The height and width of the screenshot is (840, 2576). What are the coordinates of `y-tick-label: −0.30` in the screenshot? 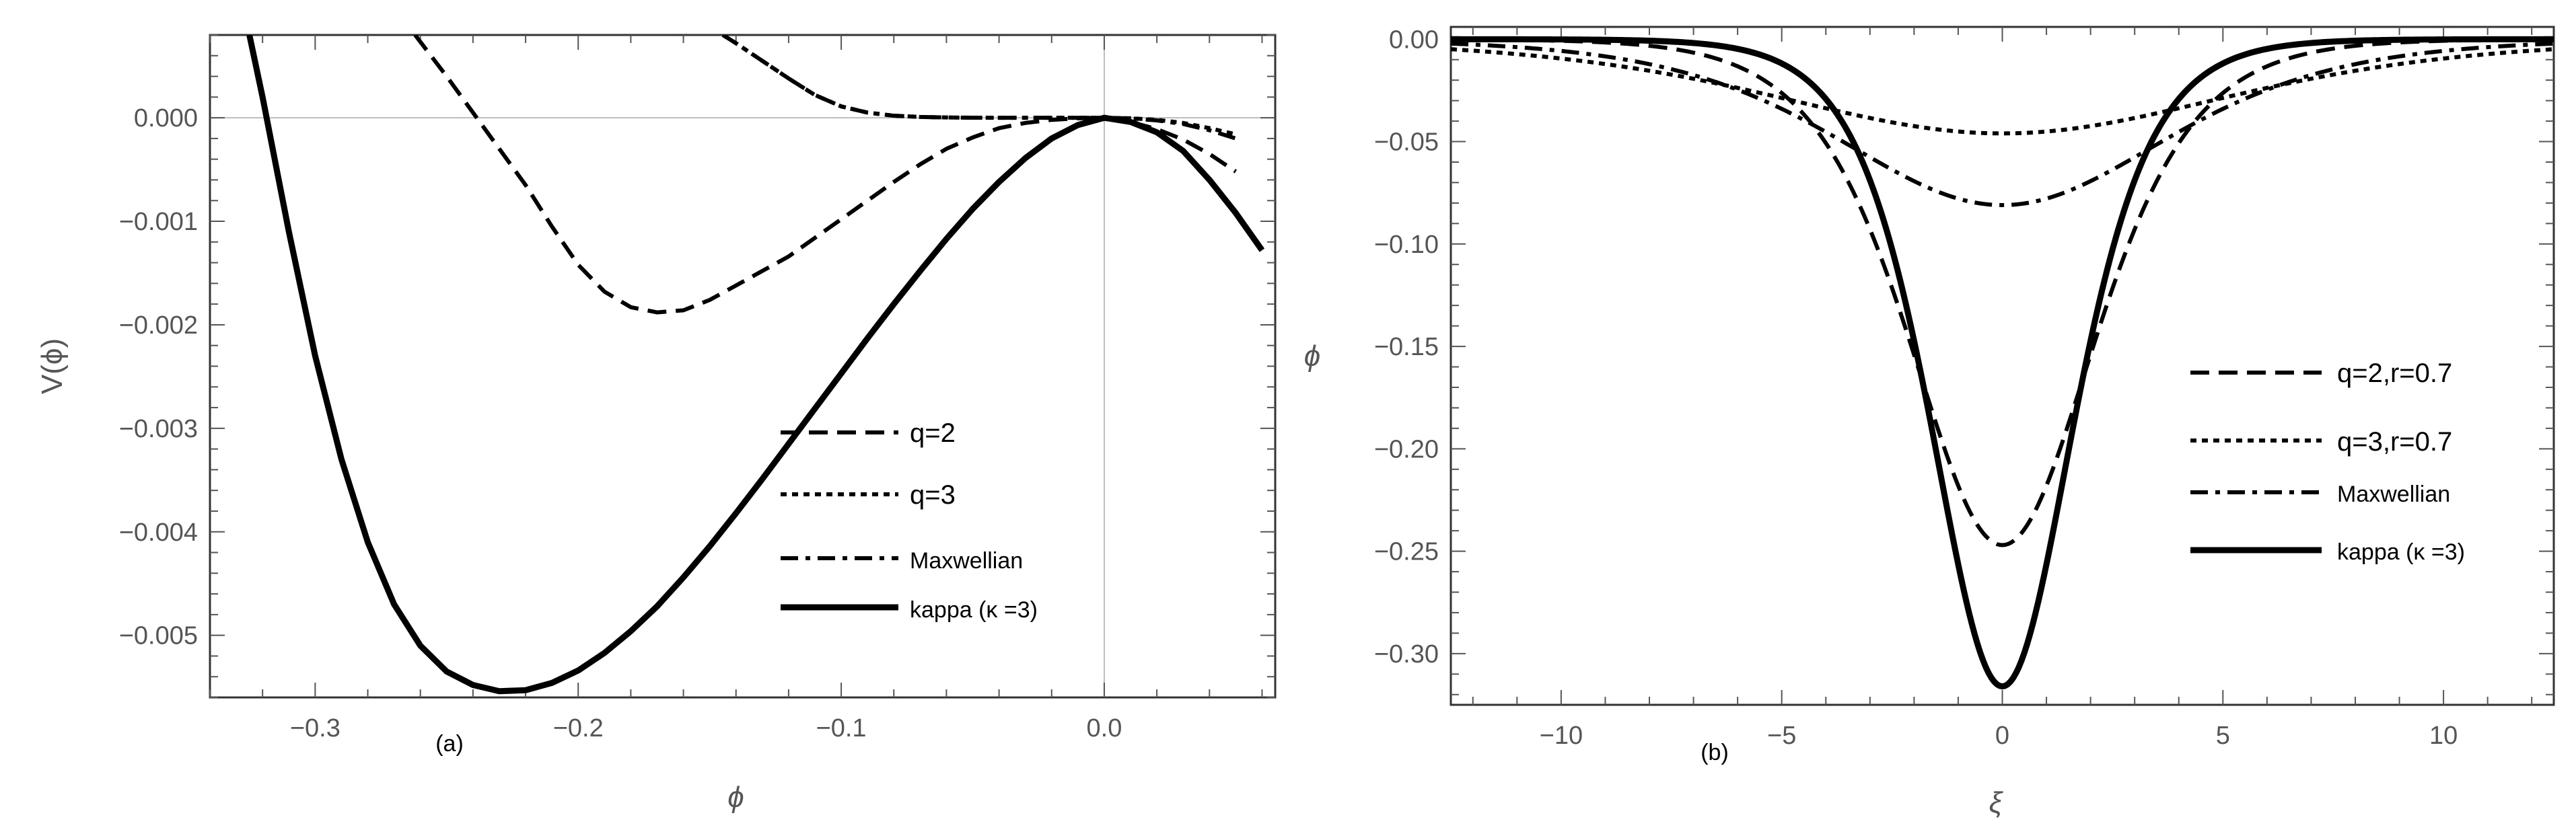 It's located at (1406, 654).